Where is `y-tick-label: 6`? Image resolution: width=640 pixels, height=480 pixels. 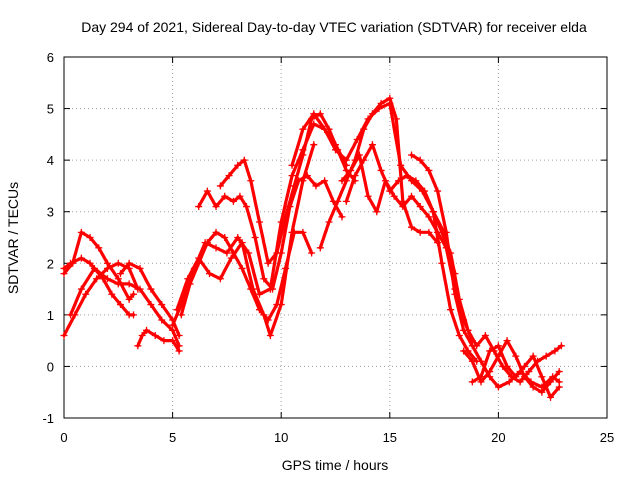 y-tick-label: 6 is located at coordinates (50, 57).